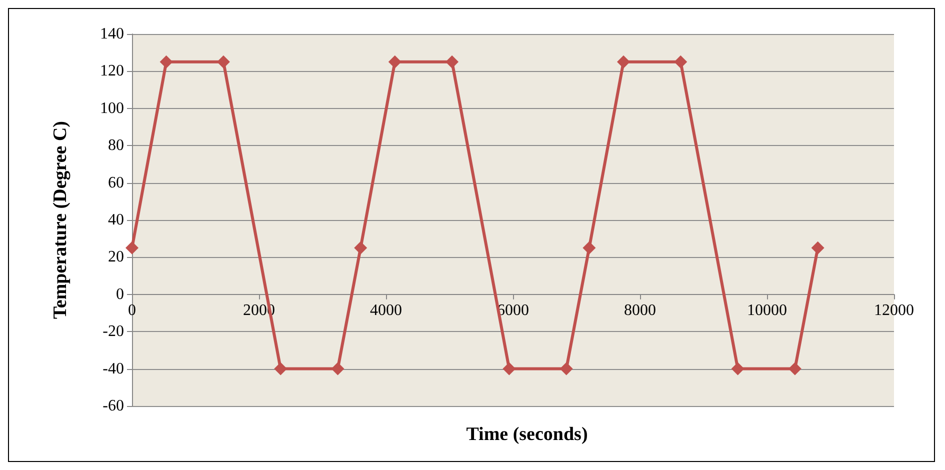 The image size is (945, 470). I want to click on y-tick-label: 100, so click(112, 108).